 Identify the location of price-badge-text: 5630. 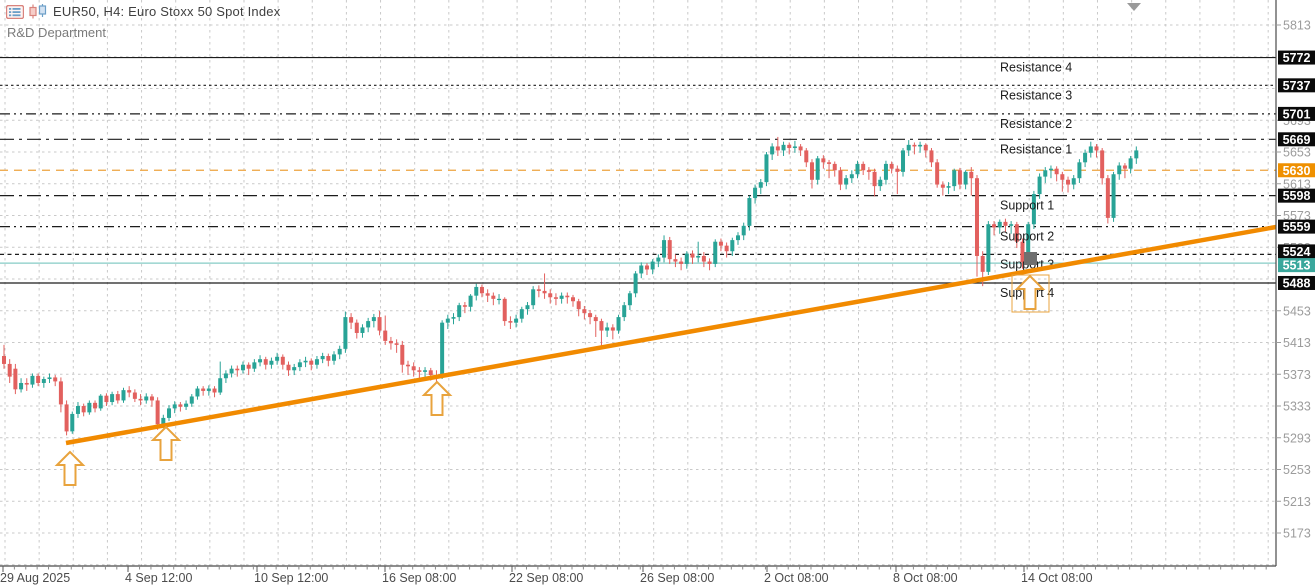
(1297, 171).